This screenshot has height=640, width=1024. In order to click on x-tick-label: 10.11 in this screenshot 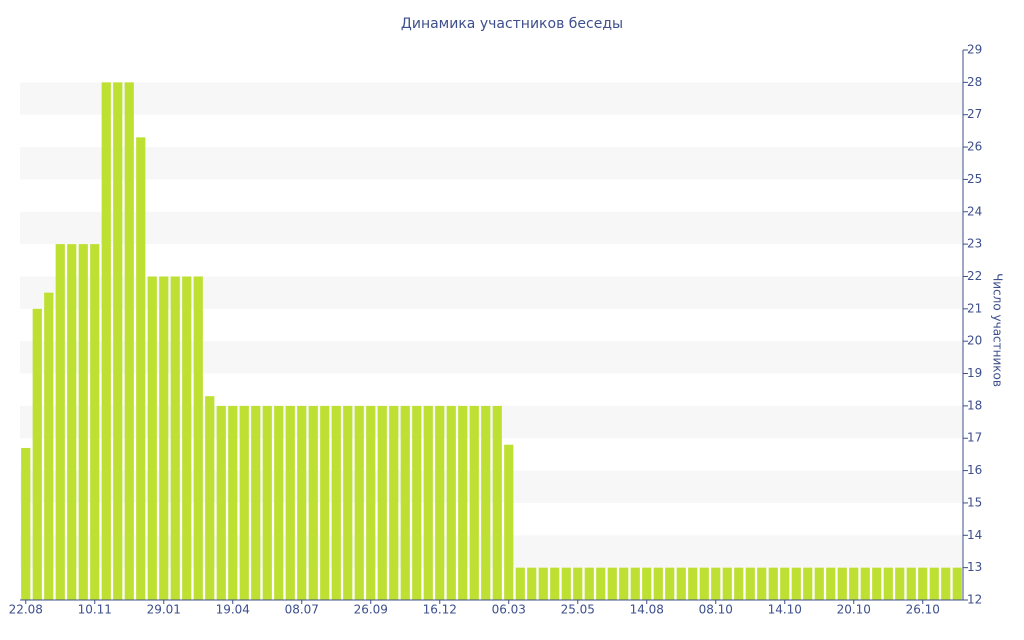, I will do `click(95, 610)`.